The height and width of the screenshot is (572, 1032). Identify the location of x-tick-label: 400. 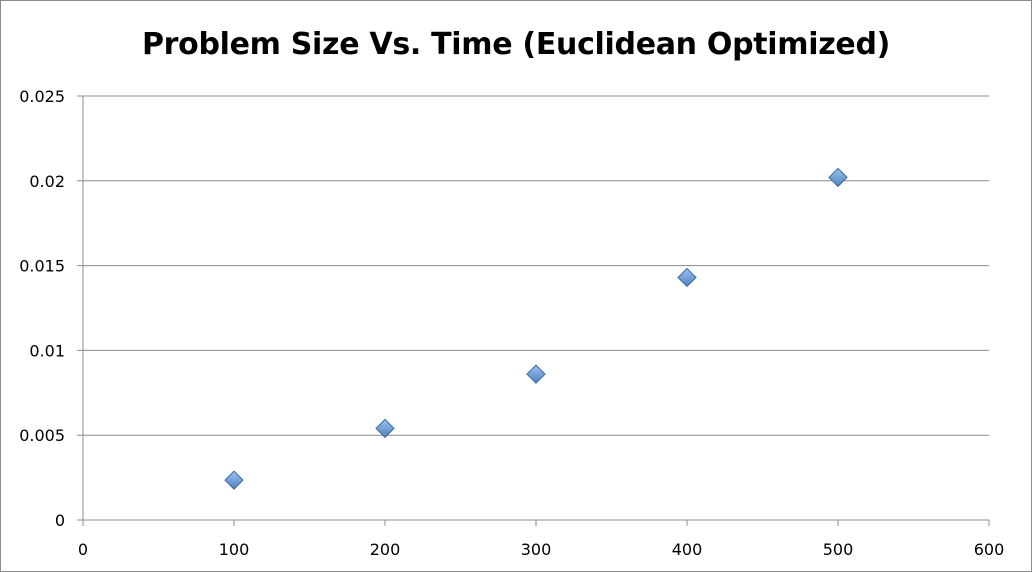
(687, 549).